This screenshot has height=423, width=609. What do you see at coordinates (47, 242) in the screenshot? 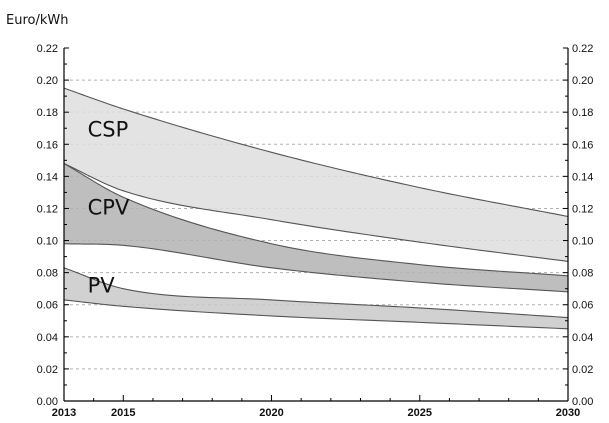
I see `y-tick-label-left-0-10: 0.10` at bounding box center [47, 242].